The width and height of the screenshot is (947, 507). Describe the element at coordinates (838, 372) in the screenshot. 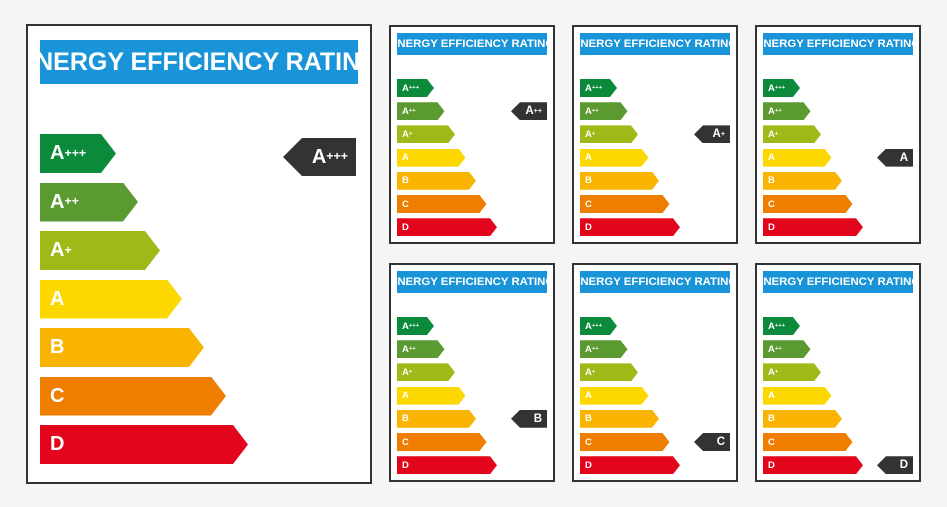

I see `energy-label-card: ENERGY EFFICIENCY RATING A +++ A ++ A + A B C D D` at that location.